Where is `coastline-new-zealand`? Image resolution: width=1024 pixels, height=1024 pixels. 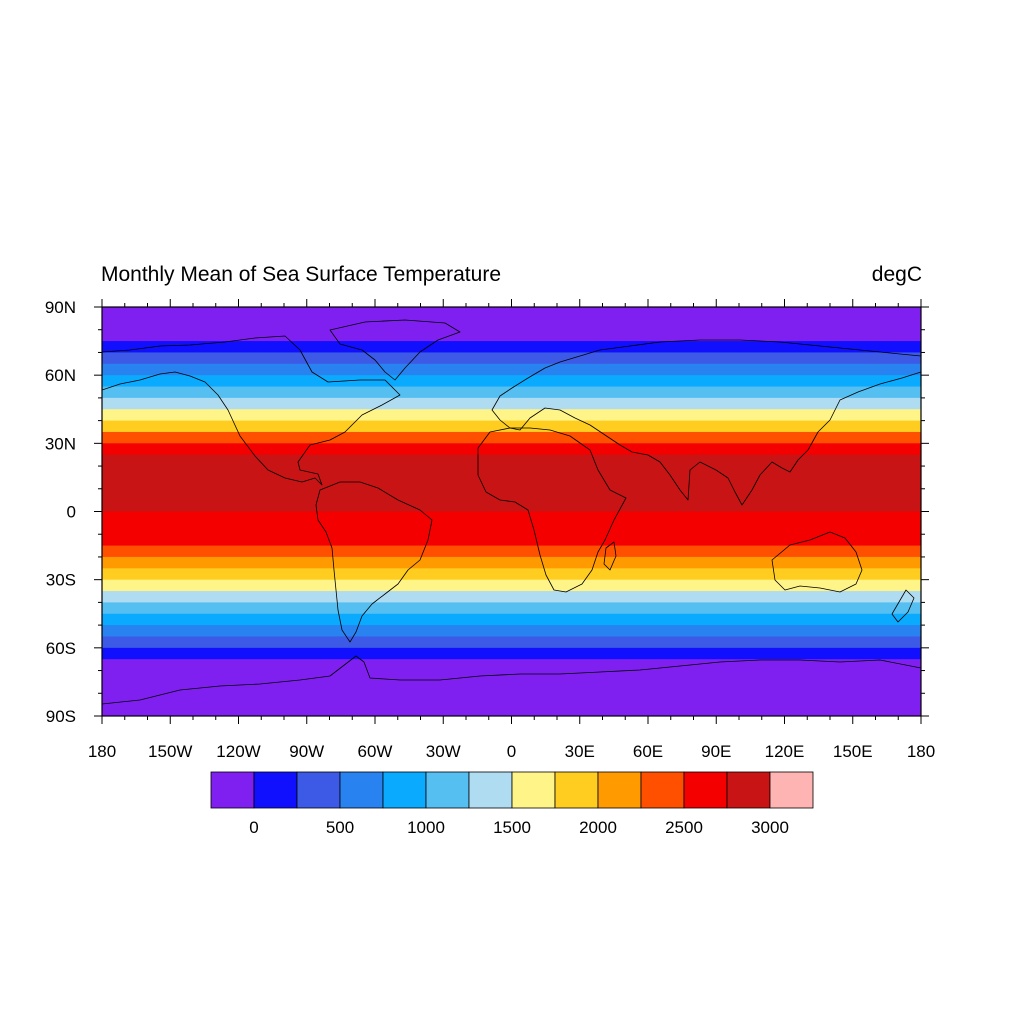
coastline-new-zealand is located at coordinates (903, 606).